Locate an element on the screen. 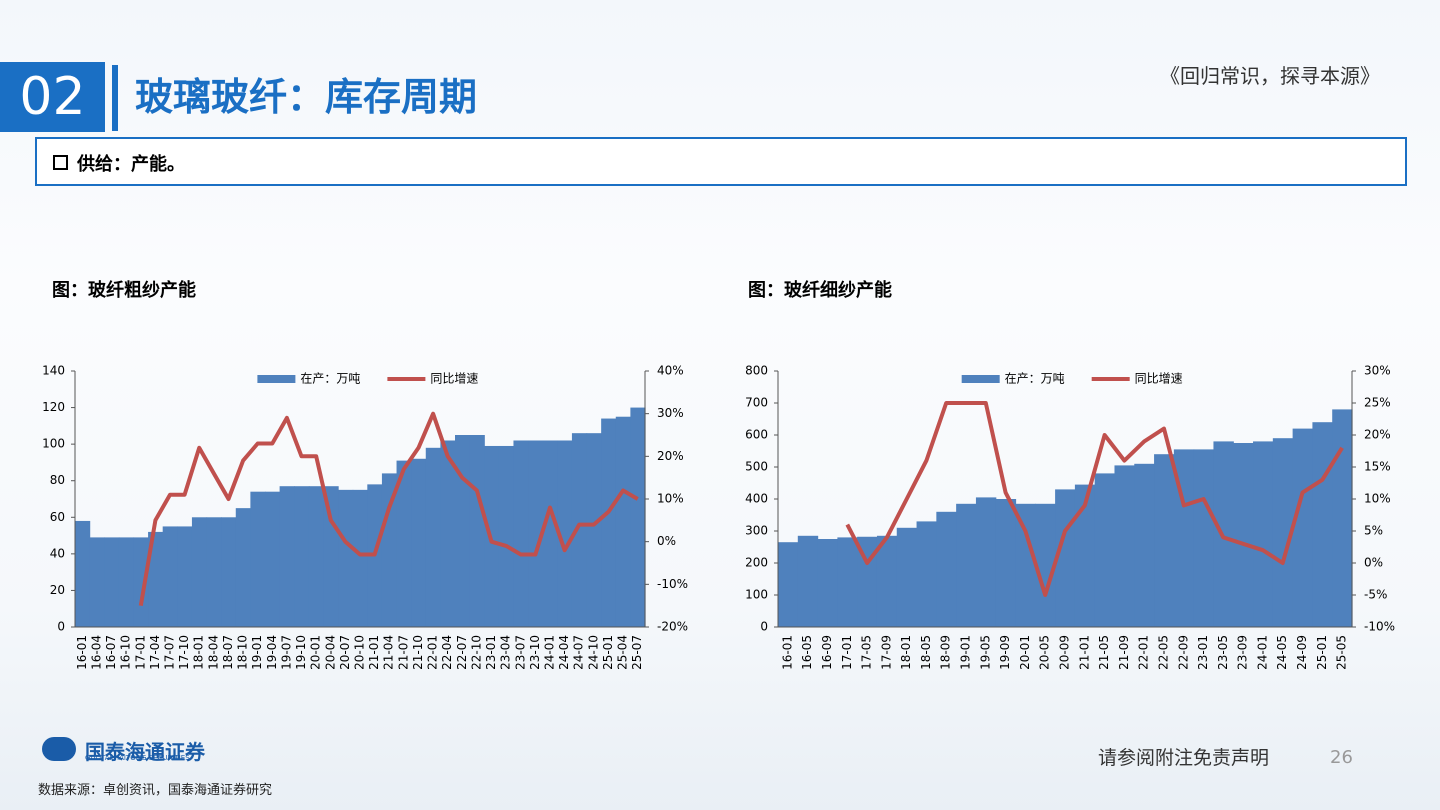 The height and width of the screenshot is (810, 1440). x-tick-label: 20-04 is located at coordinates (330, 652).